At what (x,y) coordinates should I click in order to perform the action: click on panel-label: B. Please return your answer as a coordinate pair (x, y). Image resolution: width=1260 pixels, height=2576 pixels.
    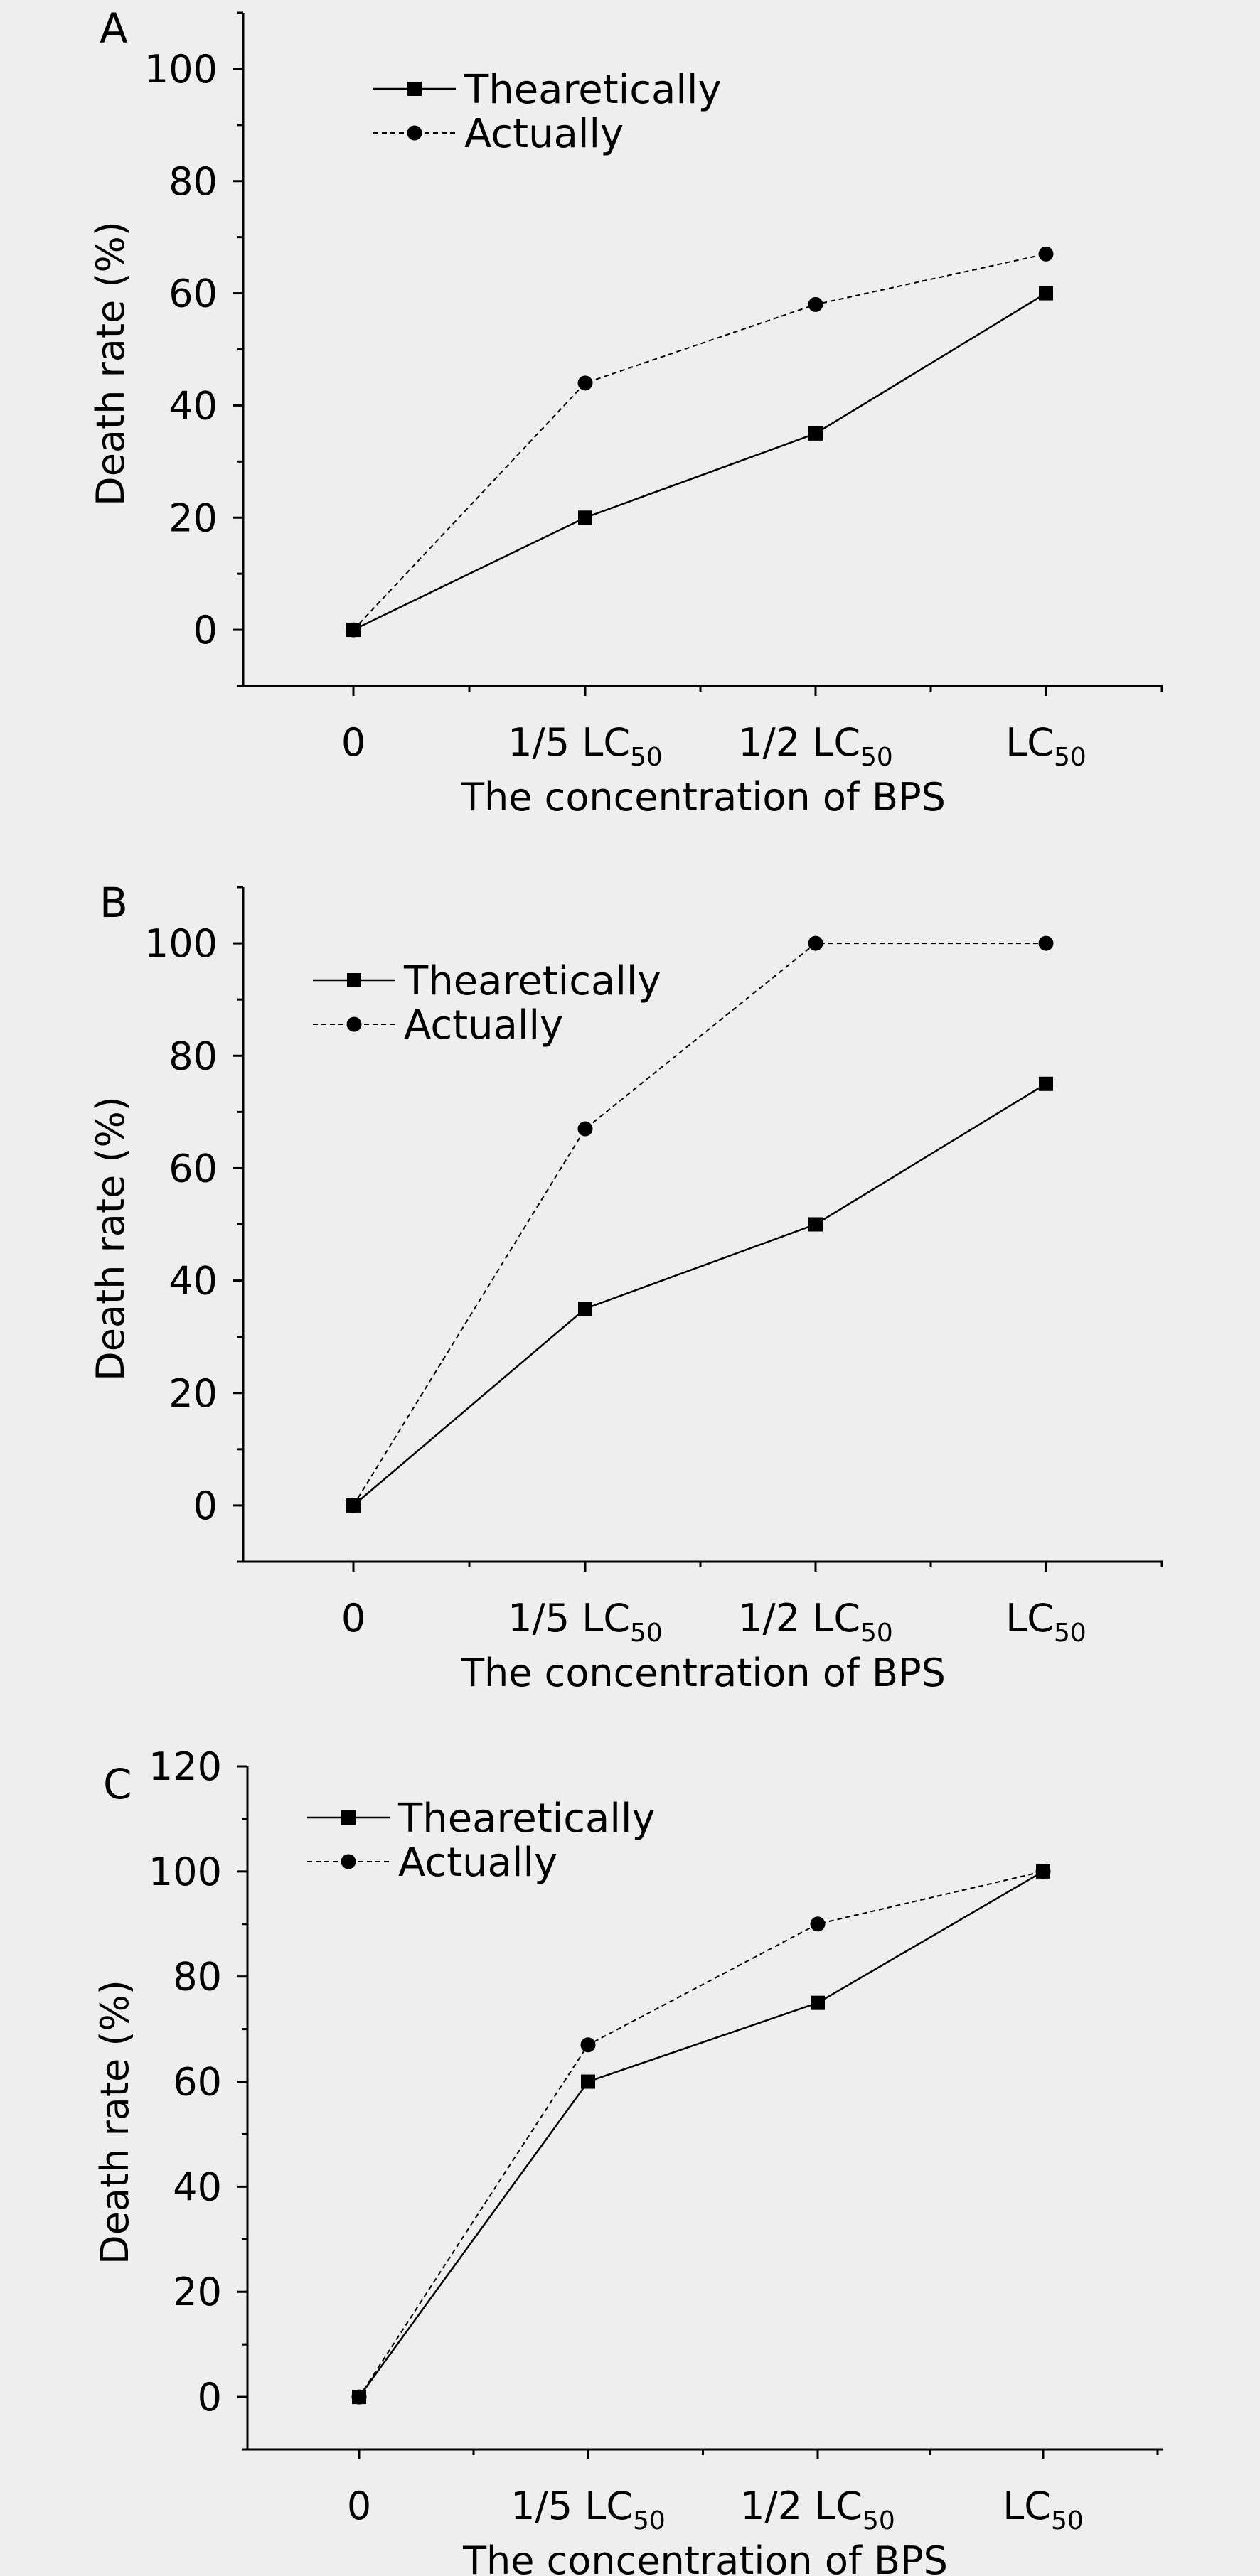
    Looking at the image, I should click on (114, 903).